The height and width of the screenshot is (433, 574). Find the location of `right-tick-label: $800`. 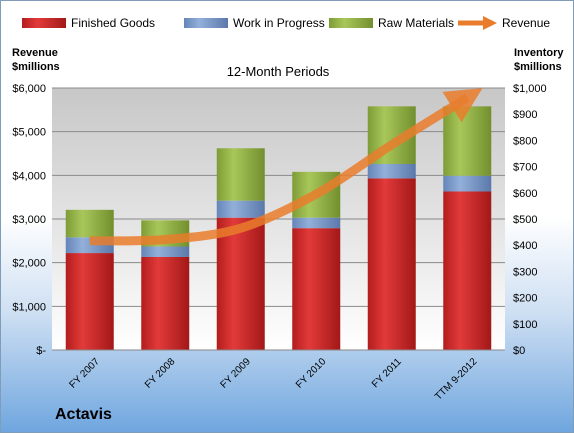

right-tick-label: $800 is located at coordinates (525, 141).